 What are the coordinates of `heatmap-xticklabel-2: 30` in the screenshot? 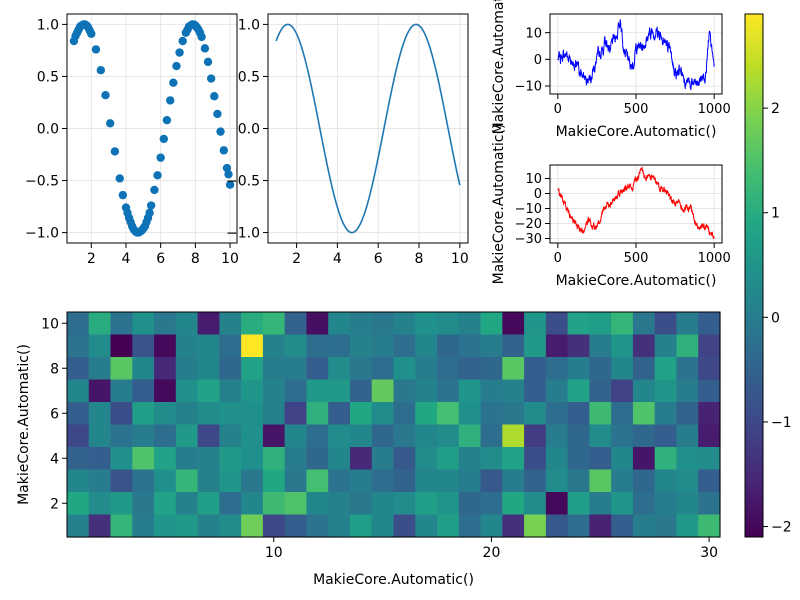 It's located at (709, 553).